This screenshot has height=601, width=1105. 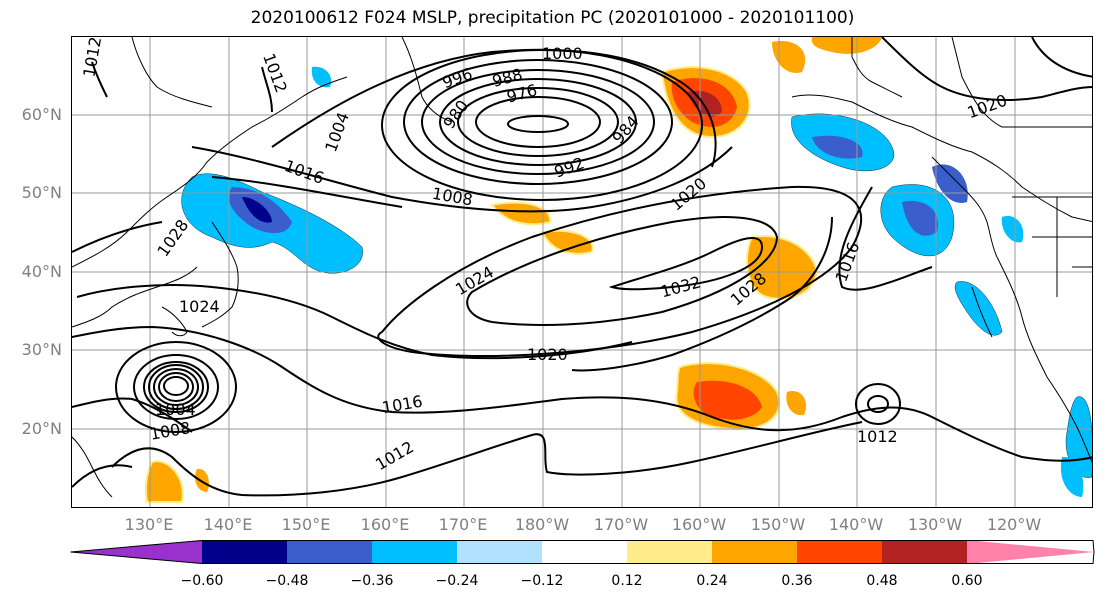 I want to click on colorbar-tick: −0.12, so click(x=542, y=581).